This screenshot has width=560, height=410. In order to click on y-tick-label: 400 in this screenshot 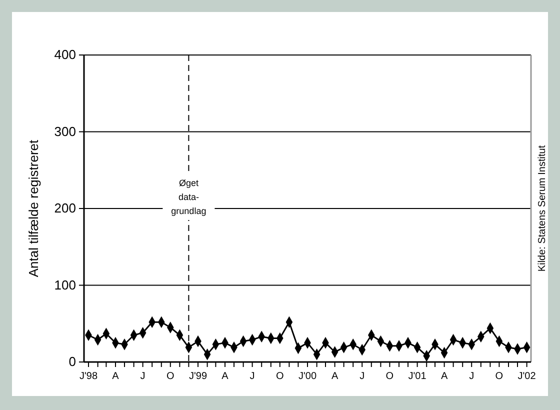, I will do `click(65, 54)`.